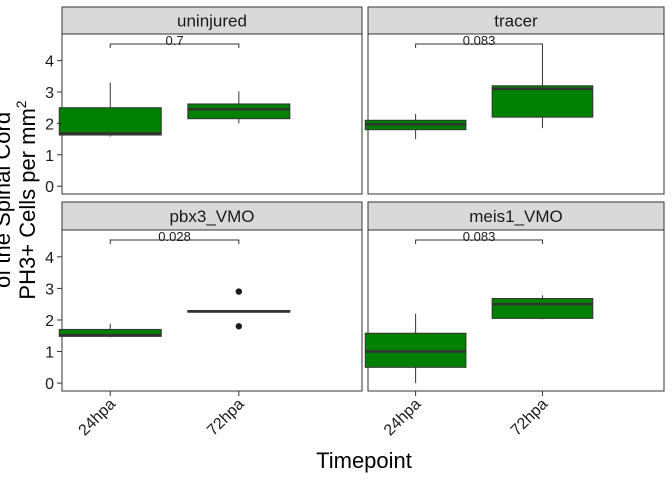  I want to click on facet-strip-text: tracer, so click(516, 21).